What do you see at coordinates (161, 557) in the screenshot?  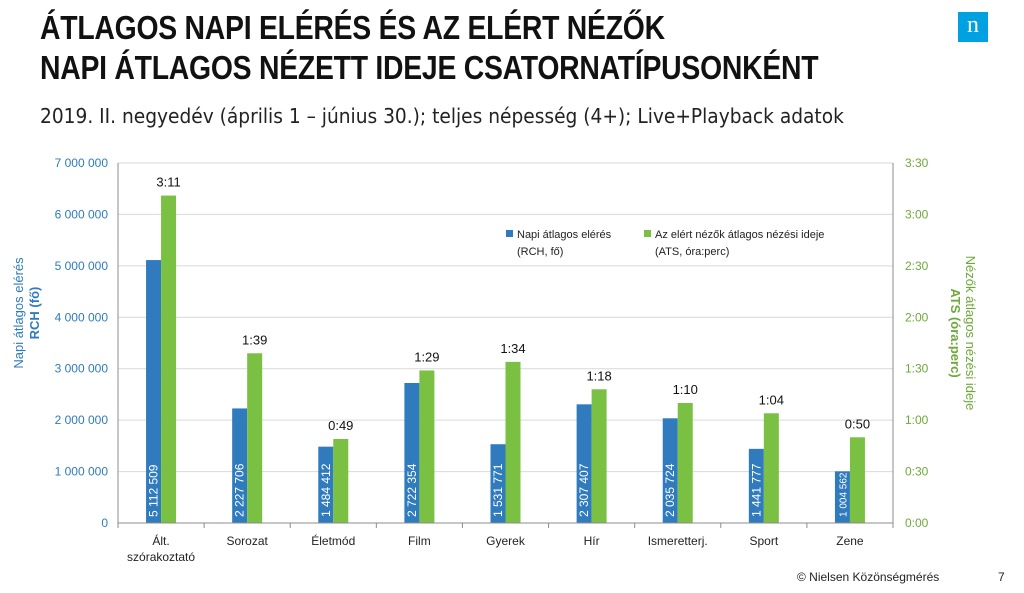 I see `category-label: szórakoztató` at bounding box center [161, 557].